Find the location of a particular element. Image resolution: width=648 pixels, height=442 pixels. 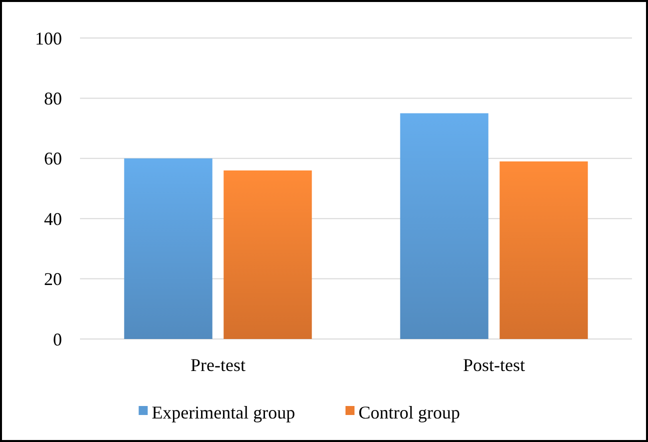

y-tick-label: 80 is located at coordinates (53, 98).